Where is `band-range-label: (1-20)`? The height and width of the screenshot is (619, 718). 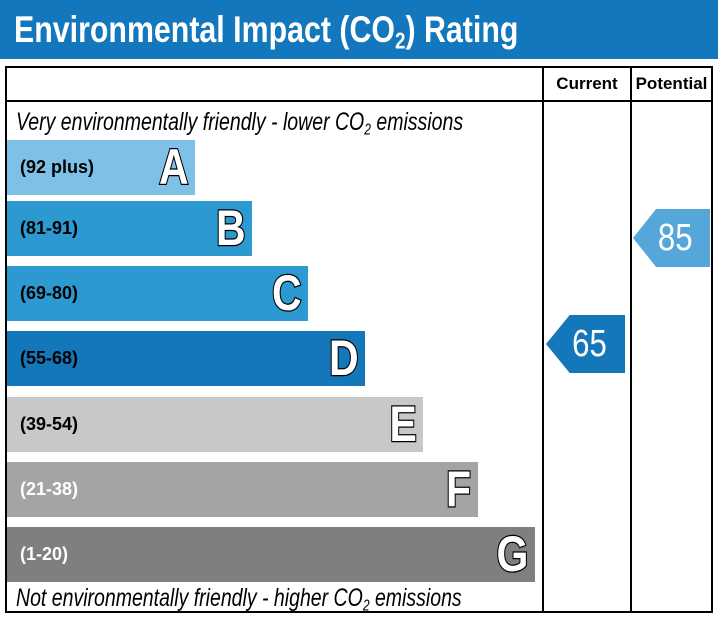
band-range-label: (1-20) is located at coordinates (44, 554).